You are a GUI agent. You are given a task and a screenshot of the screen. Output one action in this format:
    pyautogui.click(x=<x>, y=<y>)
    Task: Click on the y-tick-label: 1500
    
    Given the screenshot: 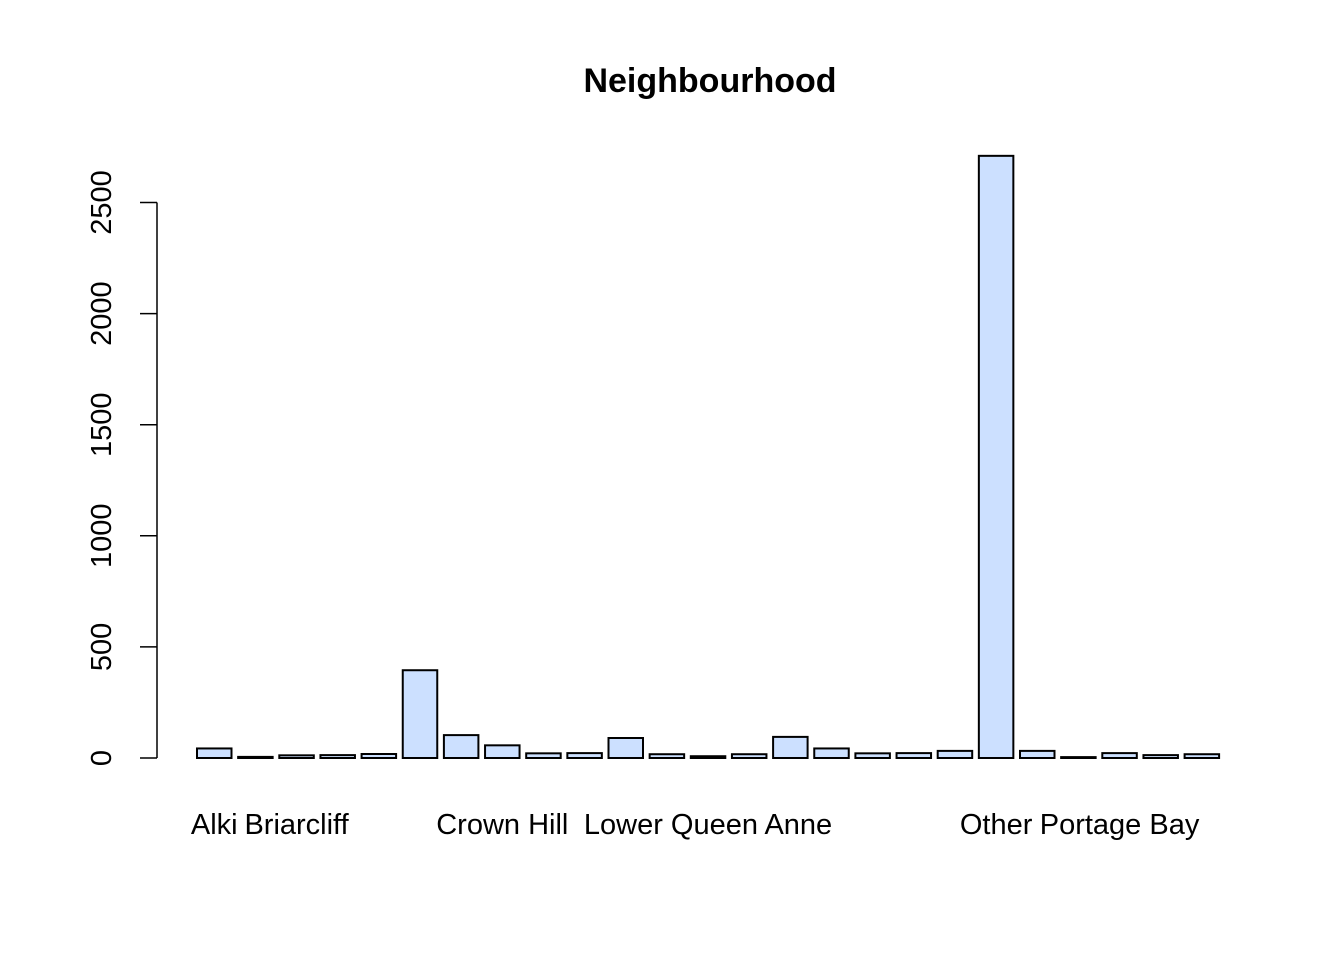 What is the action you would take?
    pyautogui.click(x=102, y=424)
    